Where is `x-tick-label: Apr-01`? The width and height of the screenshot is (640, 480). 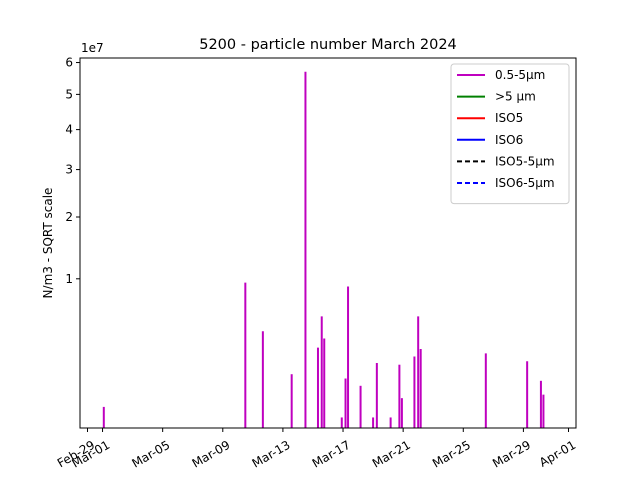 x-tick-label: Apr-01 is located at coordinates (557, 454).